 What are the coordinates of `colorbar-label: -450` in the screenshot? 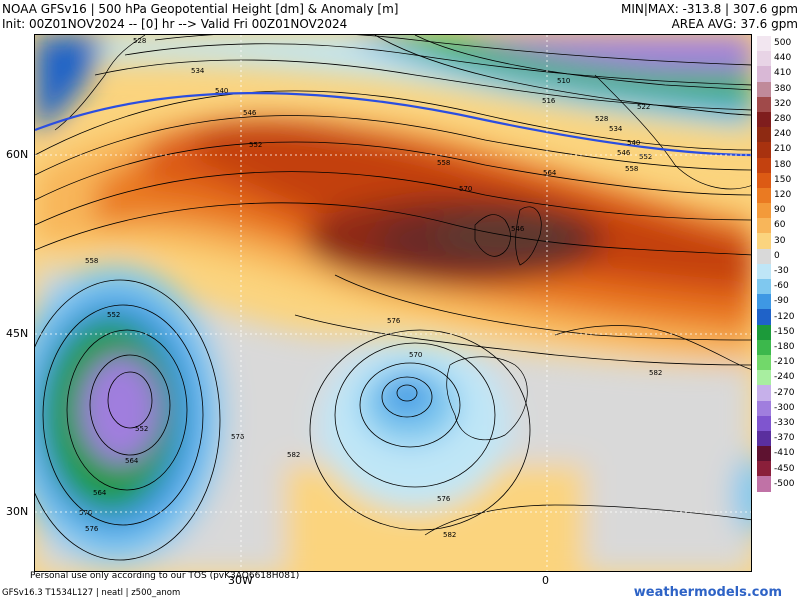 It's located at (784, 468).